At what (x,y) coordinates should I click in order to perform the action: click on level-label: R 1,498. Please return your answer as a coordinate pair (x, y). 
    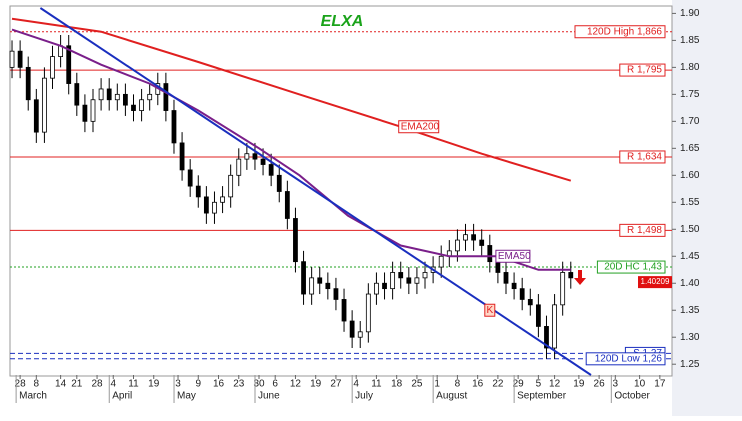
    Looking at the image, I should click on (644, 230).